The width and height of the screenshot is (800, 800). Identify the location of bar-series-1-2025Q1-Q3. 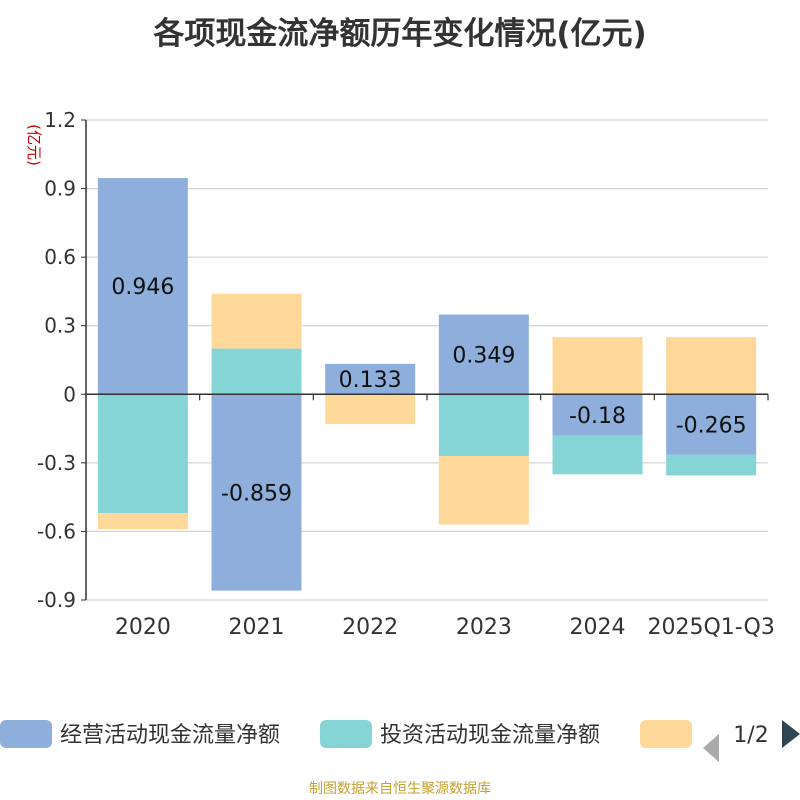
(711, 424).